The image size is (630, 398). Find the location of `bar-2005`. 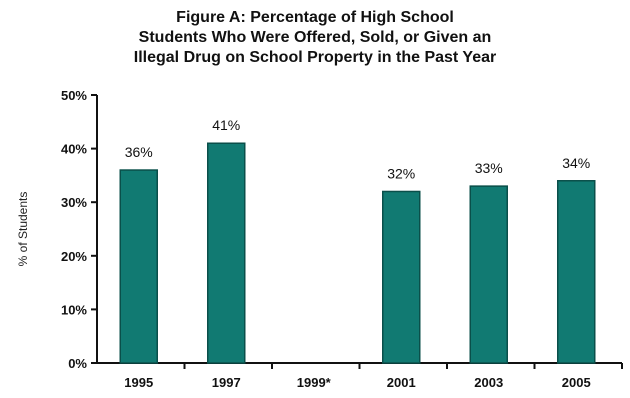

bar-2005 is located at coordinates (576, 272).